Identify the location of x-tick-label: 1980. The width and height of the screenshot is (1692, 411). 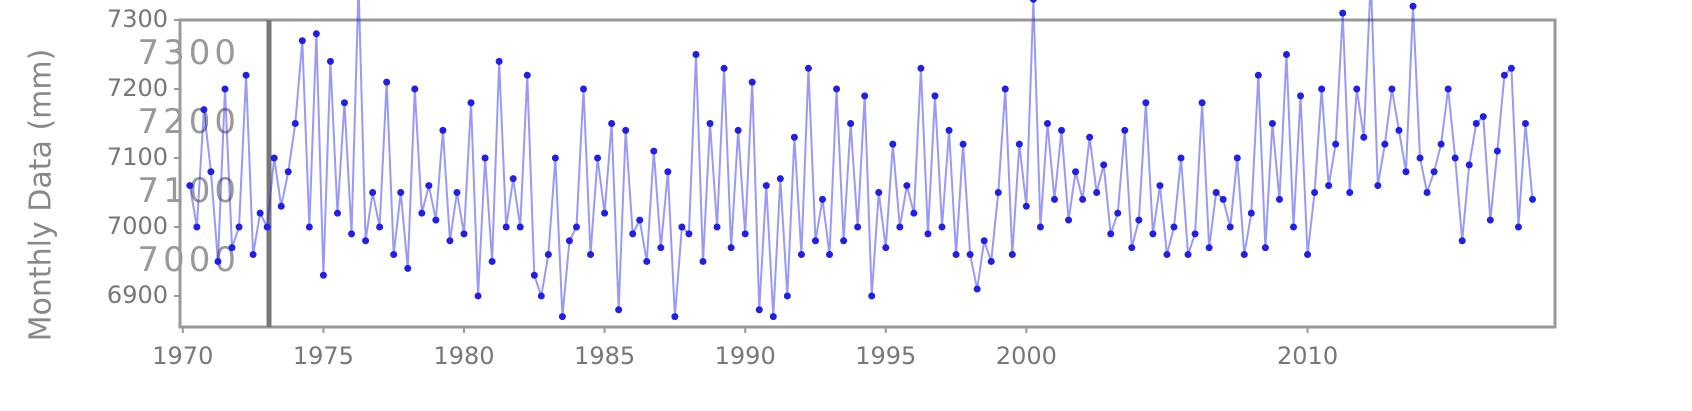
(463, 356).